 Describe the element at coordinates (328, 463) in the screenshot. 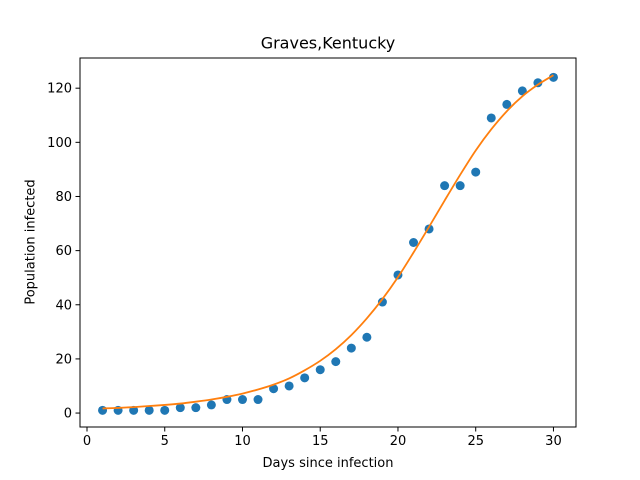

I see `x-axis-label: Days since infection` at that location.